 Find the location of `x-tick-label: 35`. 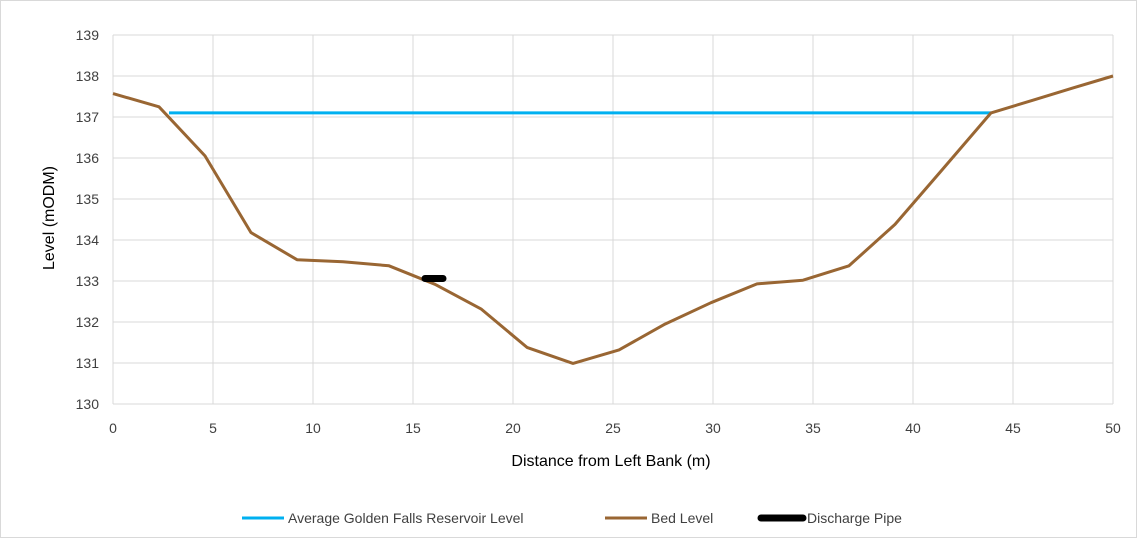

x-tick-label: 35 is located at coordinates (813, 428).